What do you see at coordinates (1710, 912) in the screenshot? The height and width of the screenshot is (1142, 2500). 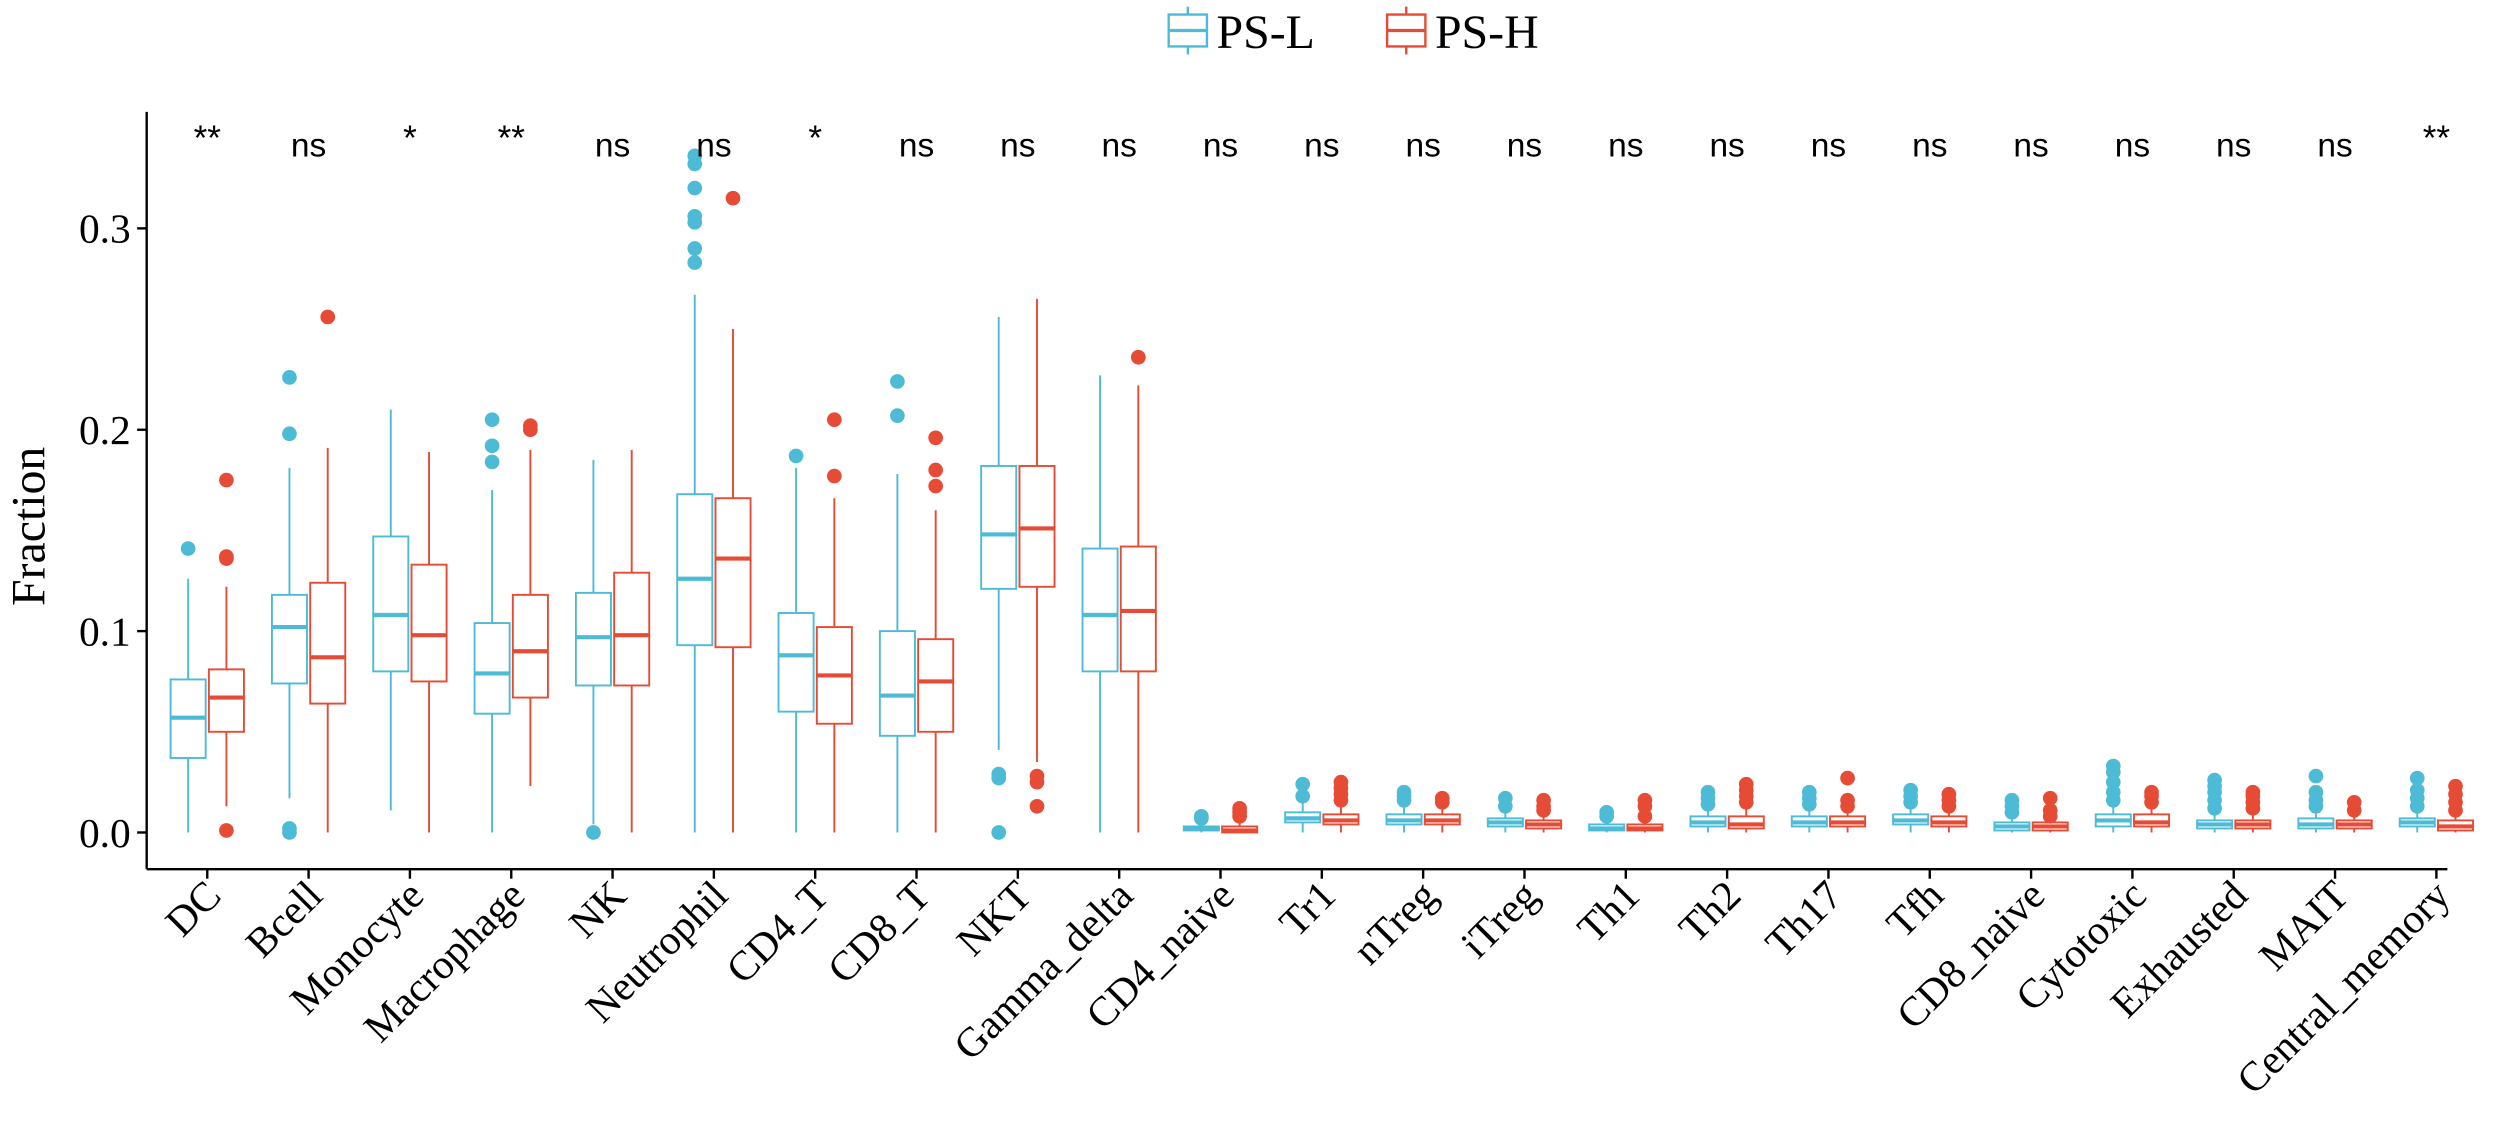 I see `x-tick-label: Th2` at bounding box center [1710, 912].